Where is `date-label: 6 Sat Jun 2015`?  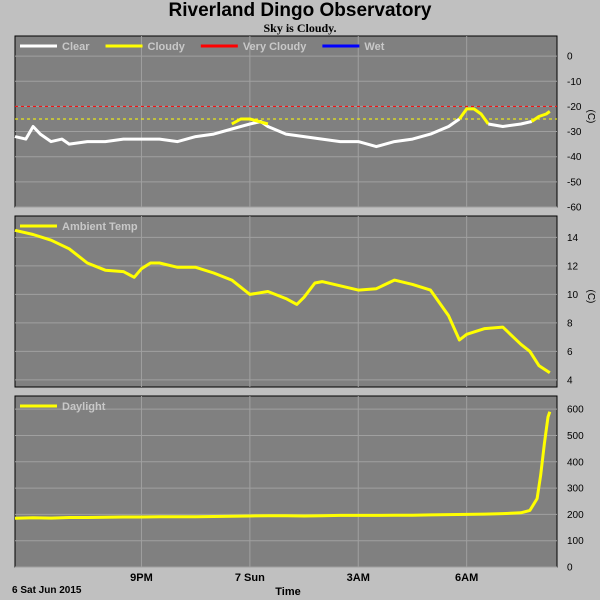 date-label: 6 Sat Jun 2015 is located at coordinates (47, 590).